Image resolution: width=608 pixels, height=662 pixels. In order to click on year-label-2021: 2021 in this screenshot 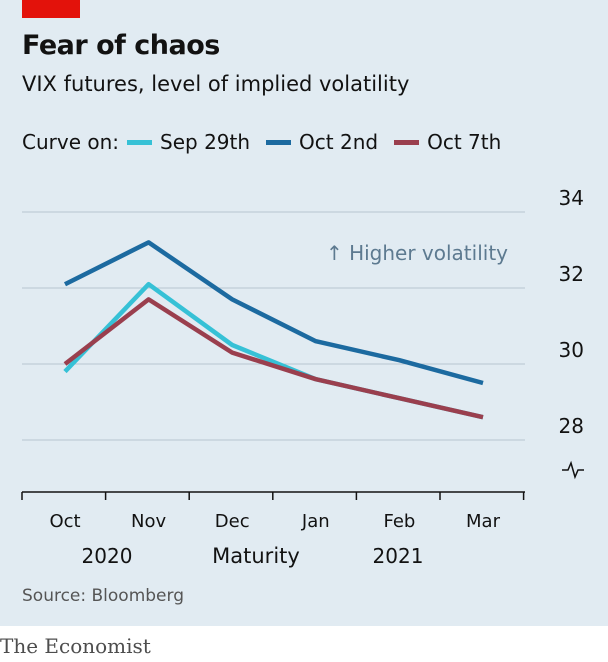, I will do `click(398, 556)`.